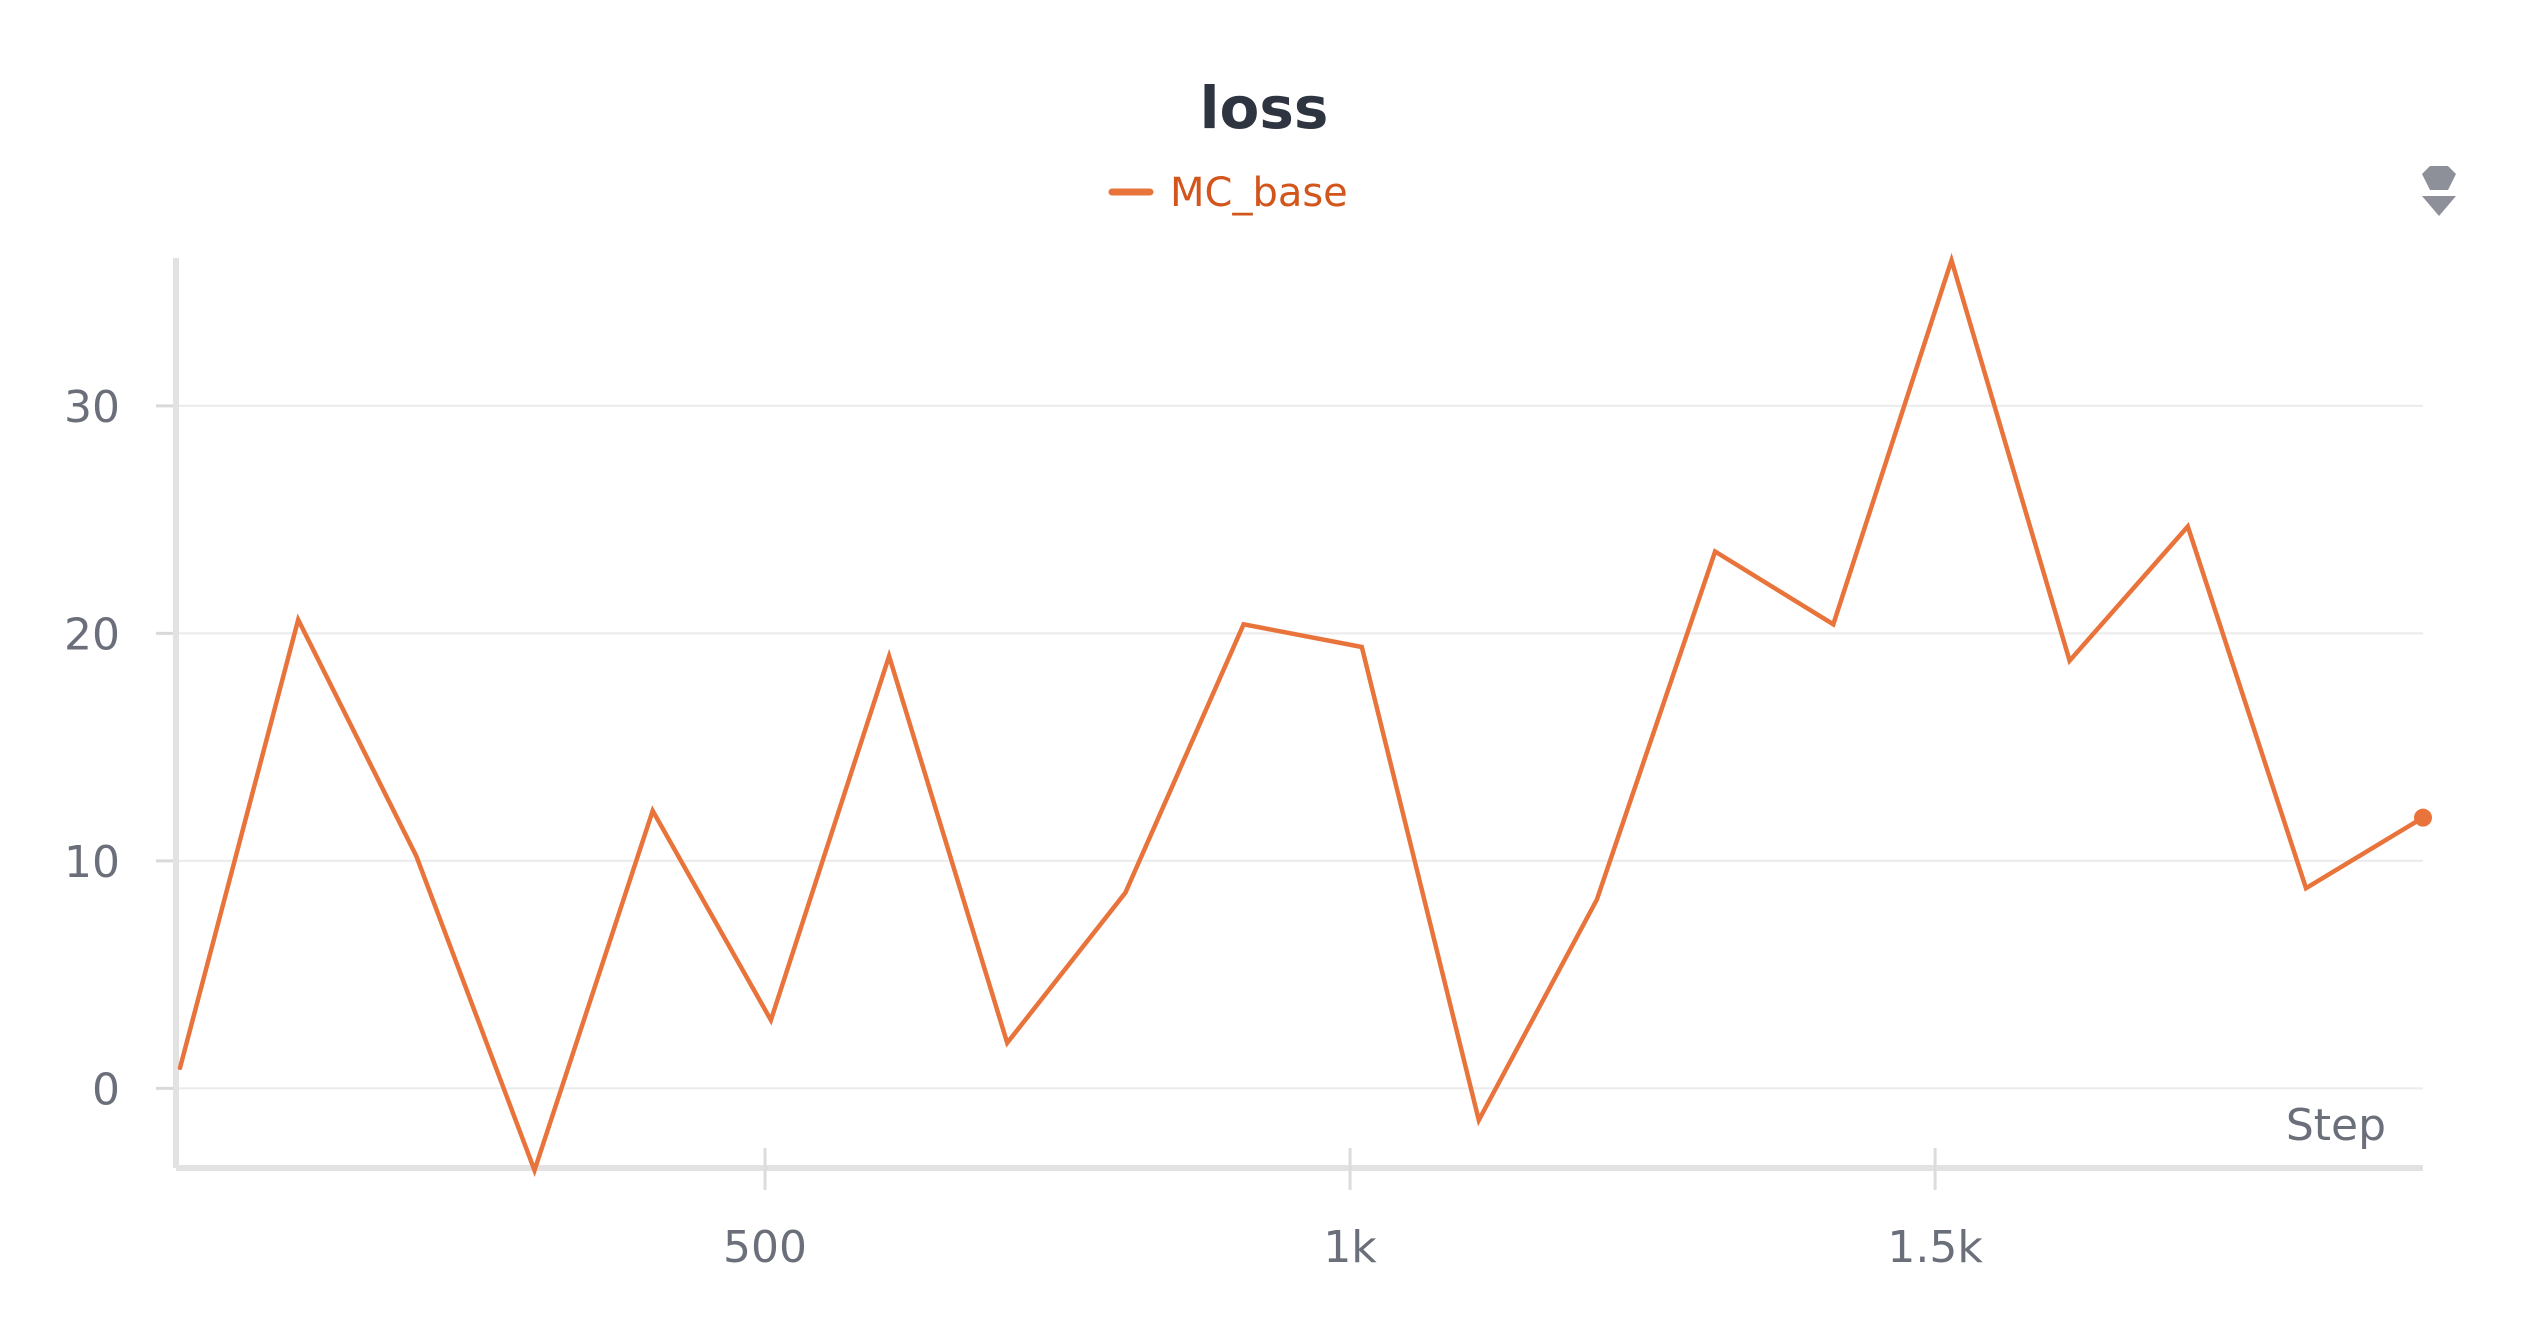 Image resolution: width=2528 pixels, height=1328 pixels. I want to click on x-tick-label: 1.5k, so click(1935, 1247).